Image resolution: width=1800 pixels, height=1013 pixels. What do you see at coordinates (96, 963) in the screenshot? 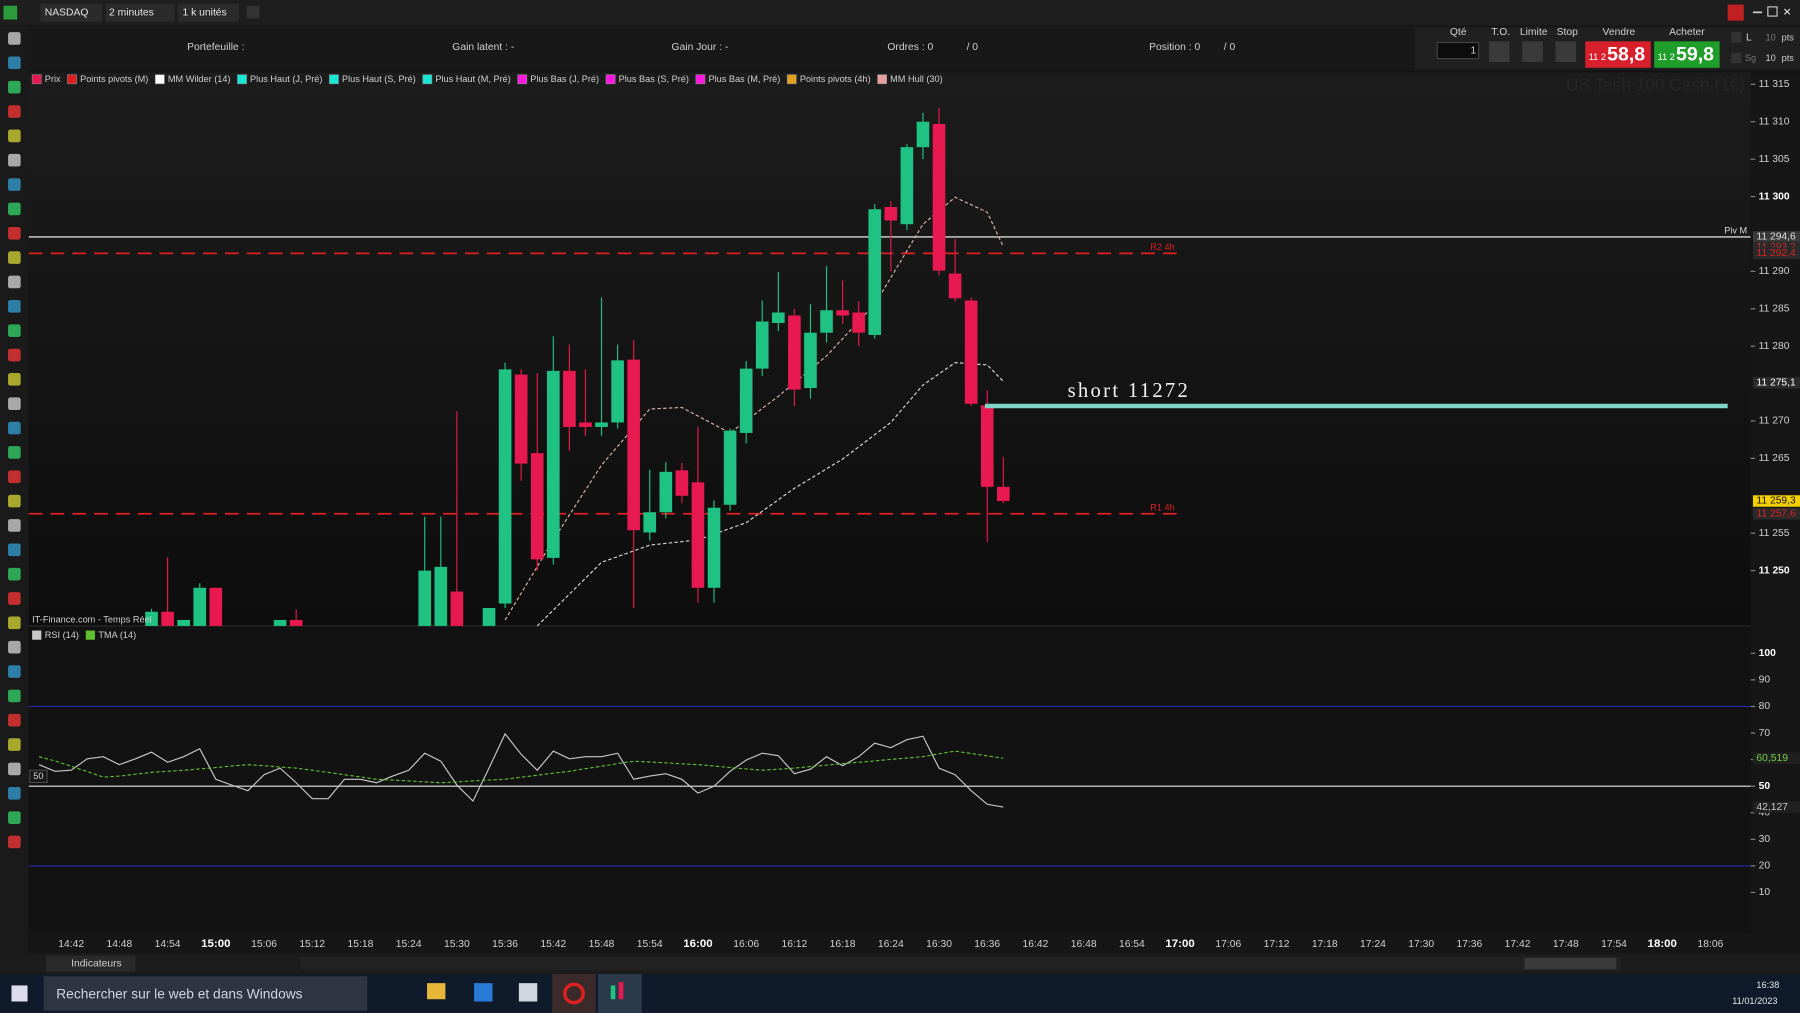
I see `indicators-label: Indicateurs` at bounding box center [96, 963].